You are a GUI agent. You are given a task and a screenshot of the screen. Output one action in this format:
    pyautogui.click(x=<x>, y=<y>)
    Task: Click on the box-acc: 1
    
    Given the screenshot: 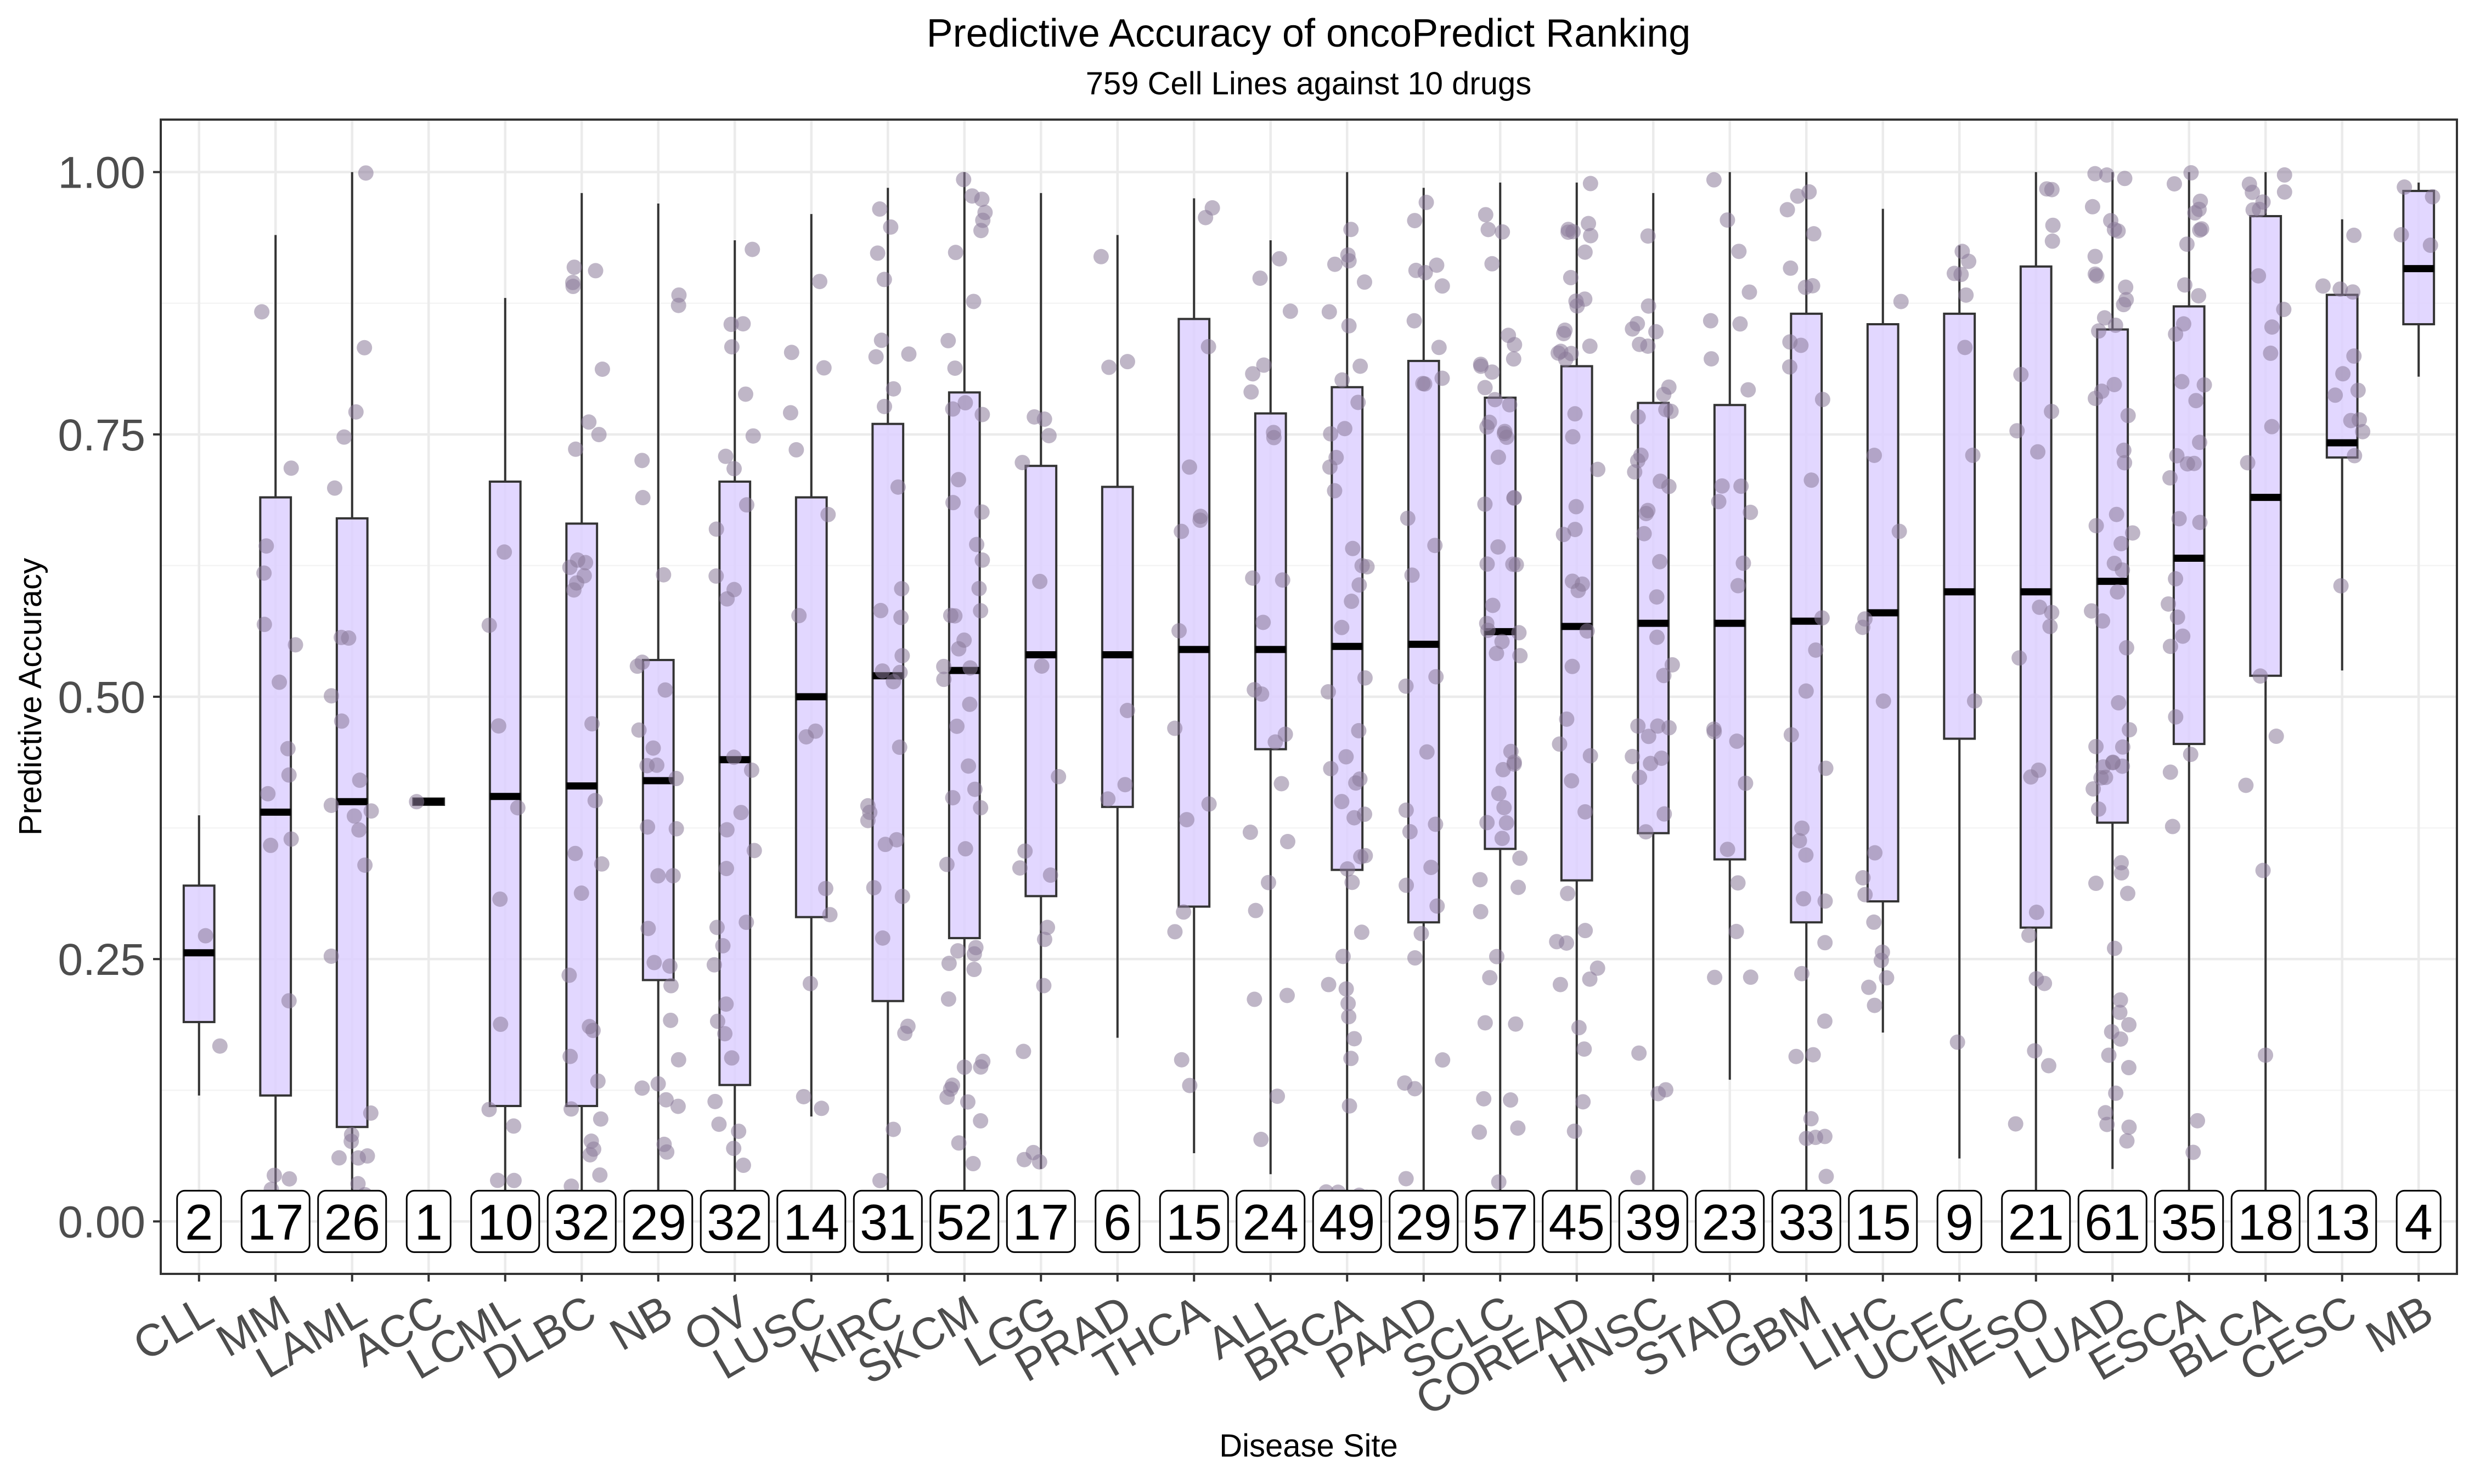 What is the action you would take?
    pyautogui.click(x=428, y=1023)
    